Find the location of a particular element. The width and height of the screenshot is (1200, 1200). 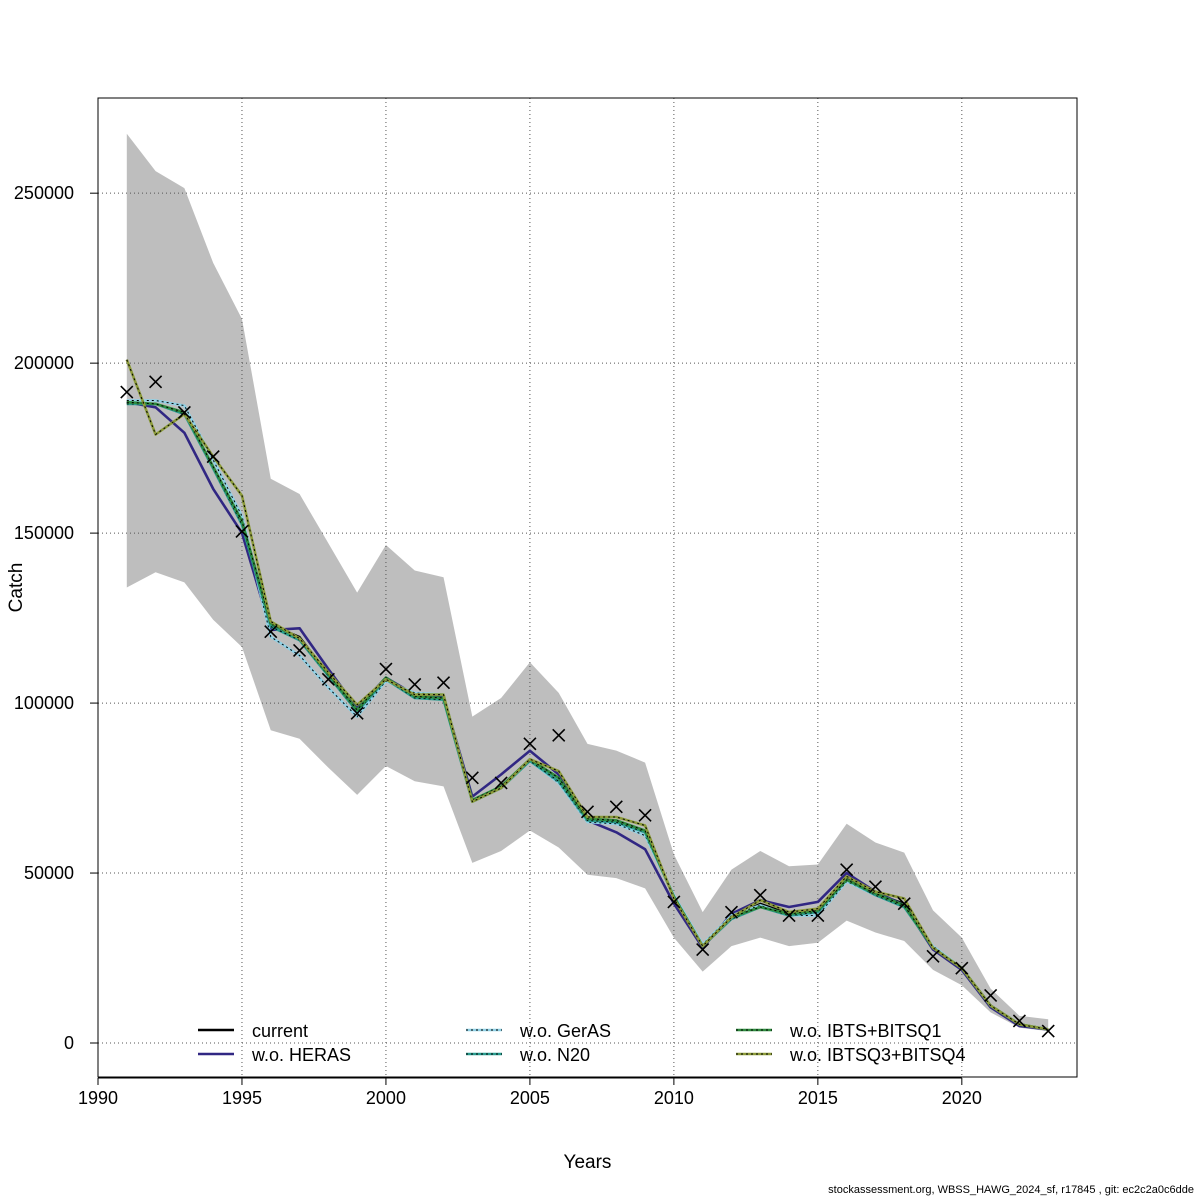

x-tick-label: 1995 is located at coordinates (242, 1098).